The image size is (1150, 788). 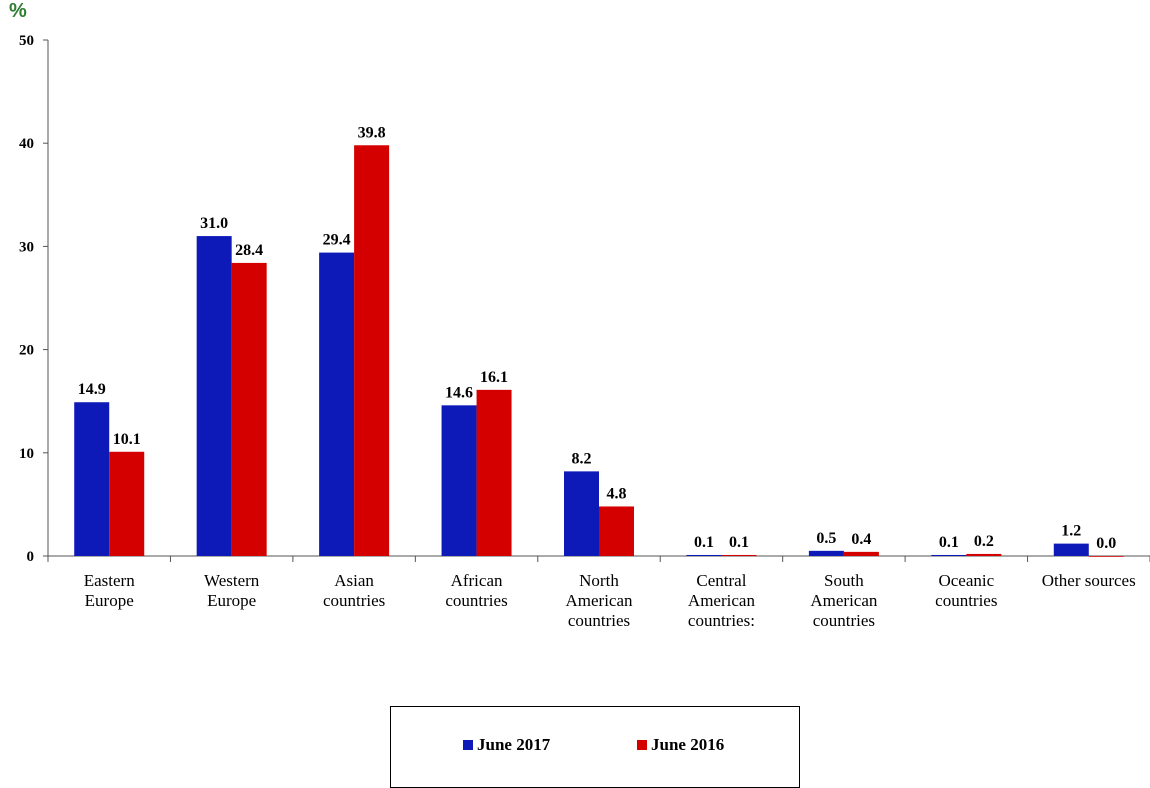 What do you see at coordinates (721, 620) in the screenshot?
I see `category-label-line: countries:` at bounding box center [721, 620].